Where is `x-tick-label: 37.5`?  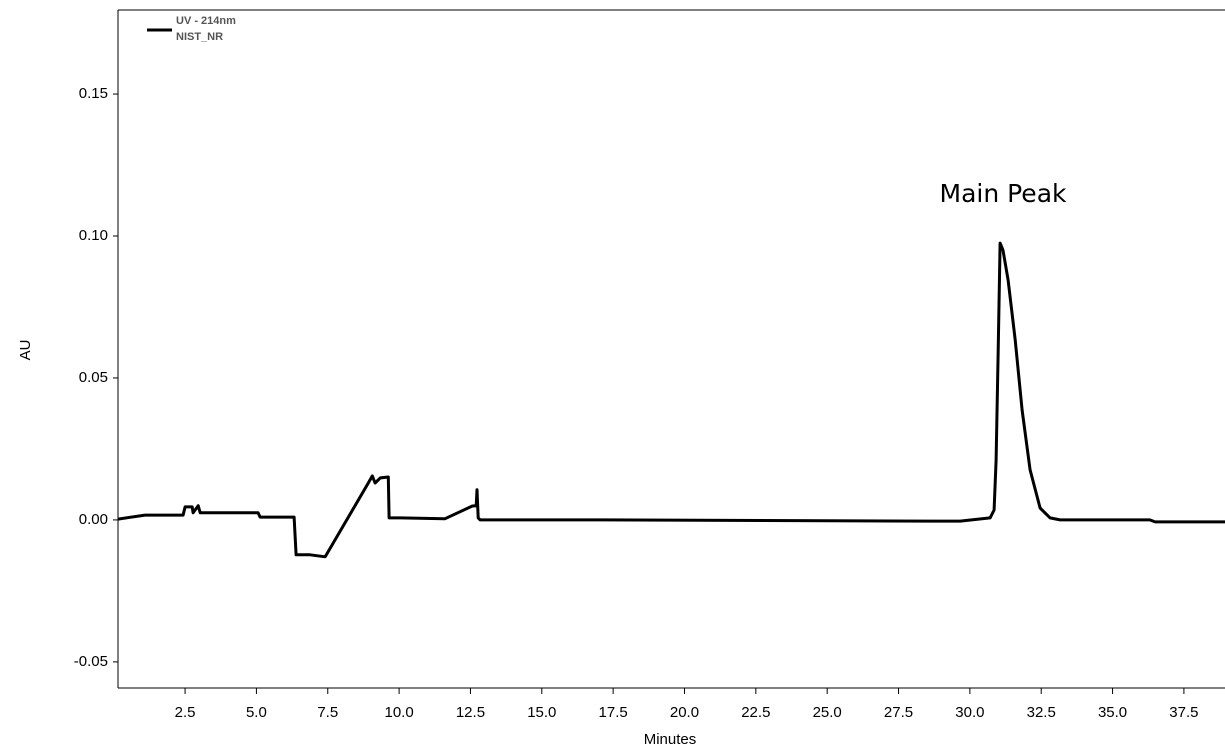
x-tick-label: 37.5 is located at coordinates (1183, 712).